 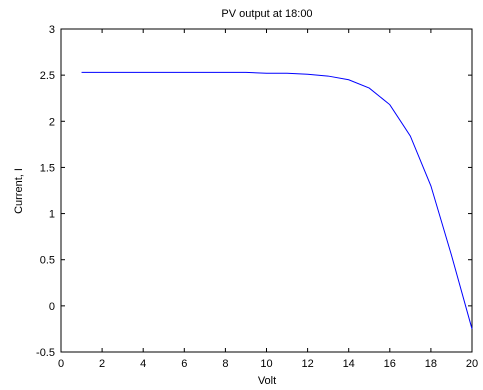 I want to click on x-axis-label: Volt, so click(x=267, y=381).